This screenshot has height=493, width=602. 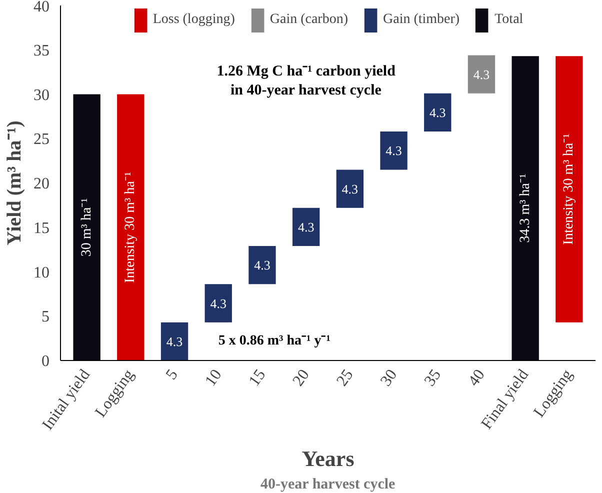 I want to click on y-tick-label: 0, so click(x=46, y=361).